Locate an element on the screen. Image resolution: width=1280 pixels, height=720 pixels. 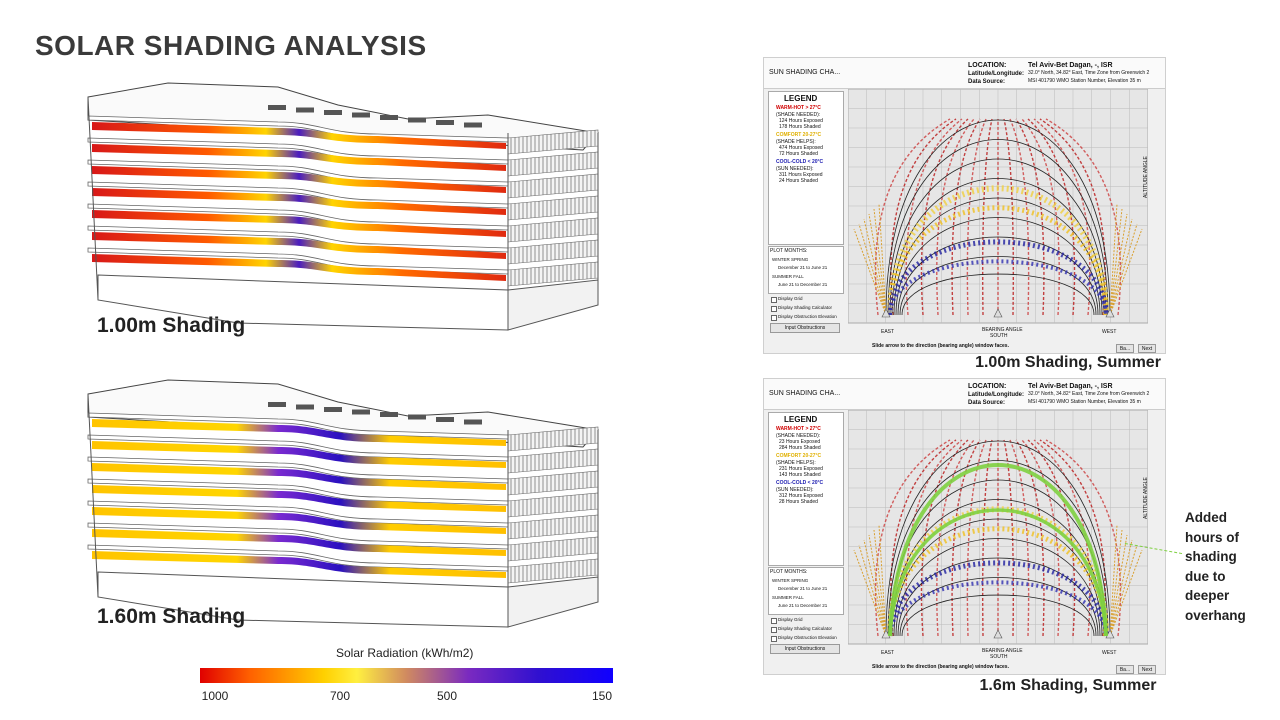
source-label: Data Source: is located at coordinates (987, 82).